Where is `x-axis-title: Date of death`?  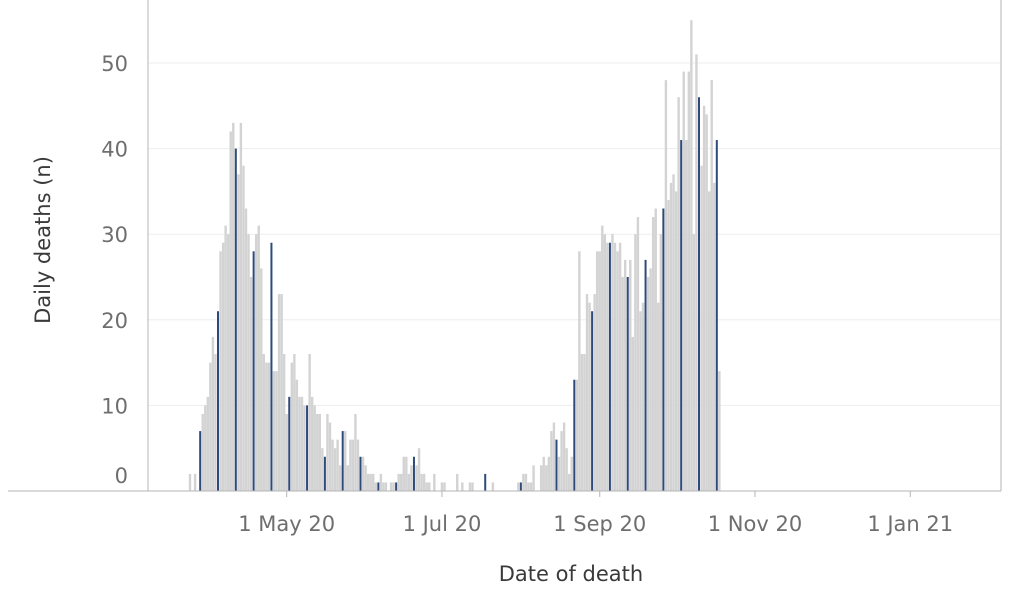 x-axis-title: Date of death is located at coordinates (571, 574).